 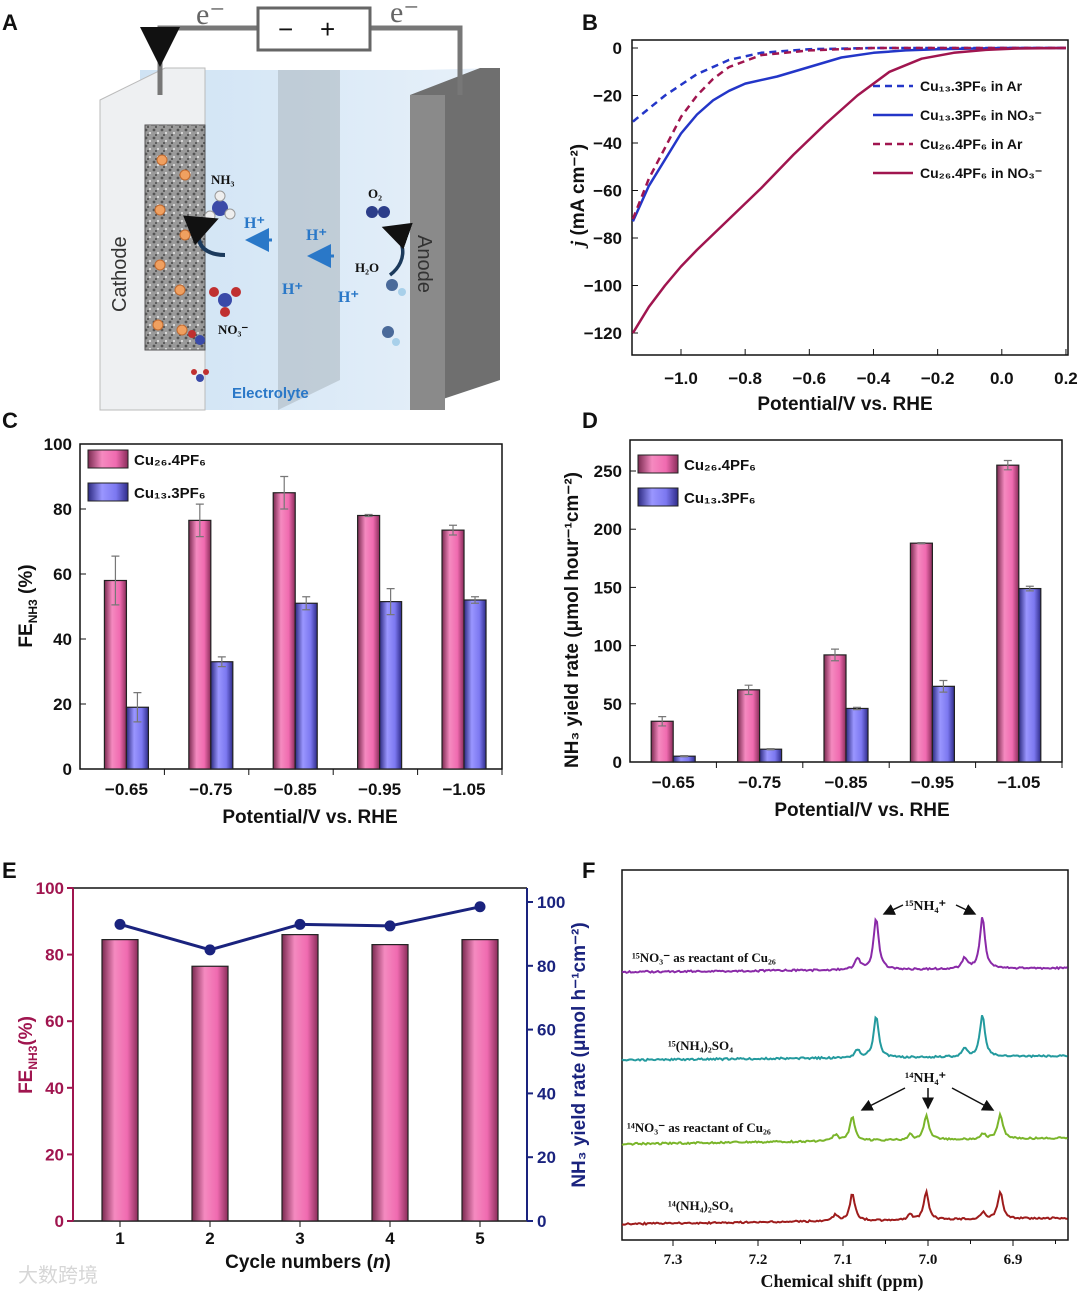 I want to click on h2o-label: H₂O, so click(x=367, y=267).